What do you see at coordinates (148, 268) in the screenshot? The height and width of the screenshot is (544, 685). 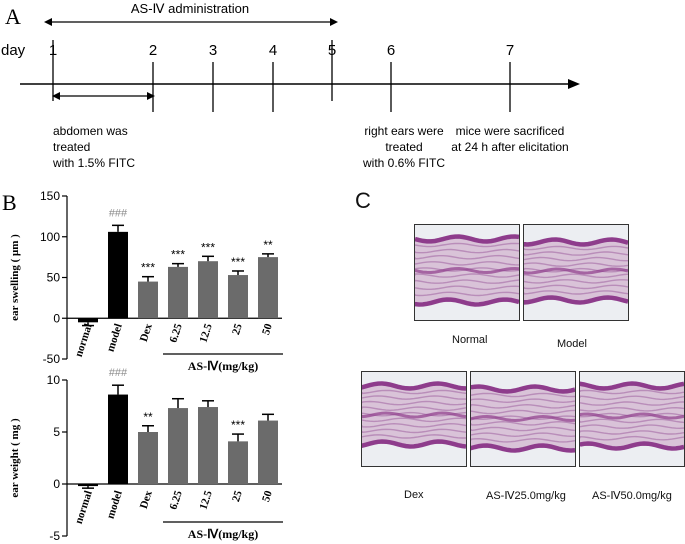 I see `significance-Dex: ***` at bounding box center [148, 268].